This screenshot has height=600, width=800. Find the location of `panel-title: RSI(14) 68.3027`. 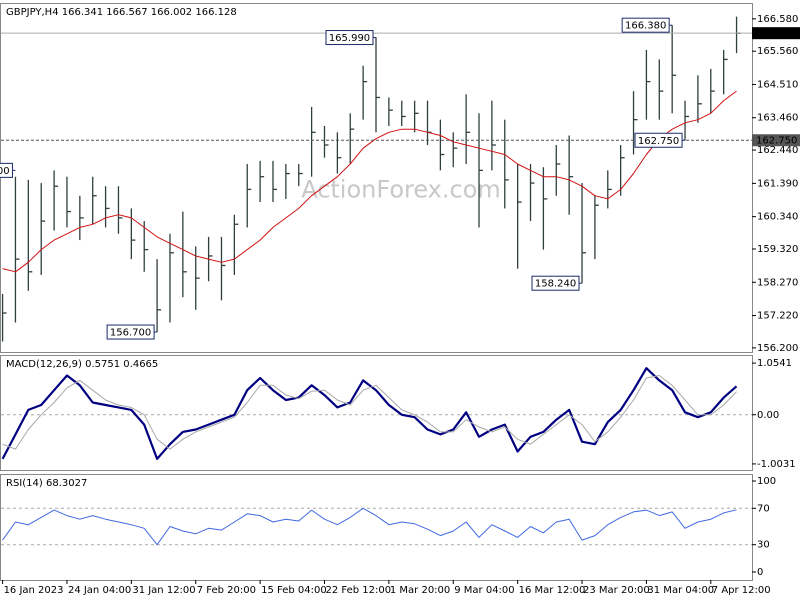

panel-title: RSI(14) 68.3027 is located at coordinates (46, 483).